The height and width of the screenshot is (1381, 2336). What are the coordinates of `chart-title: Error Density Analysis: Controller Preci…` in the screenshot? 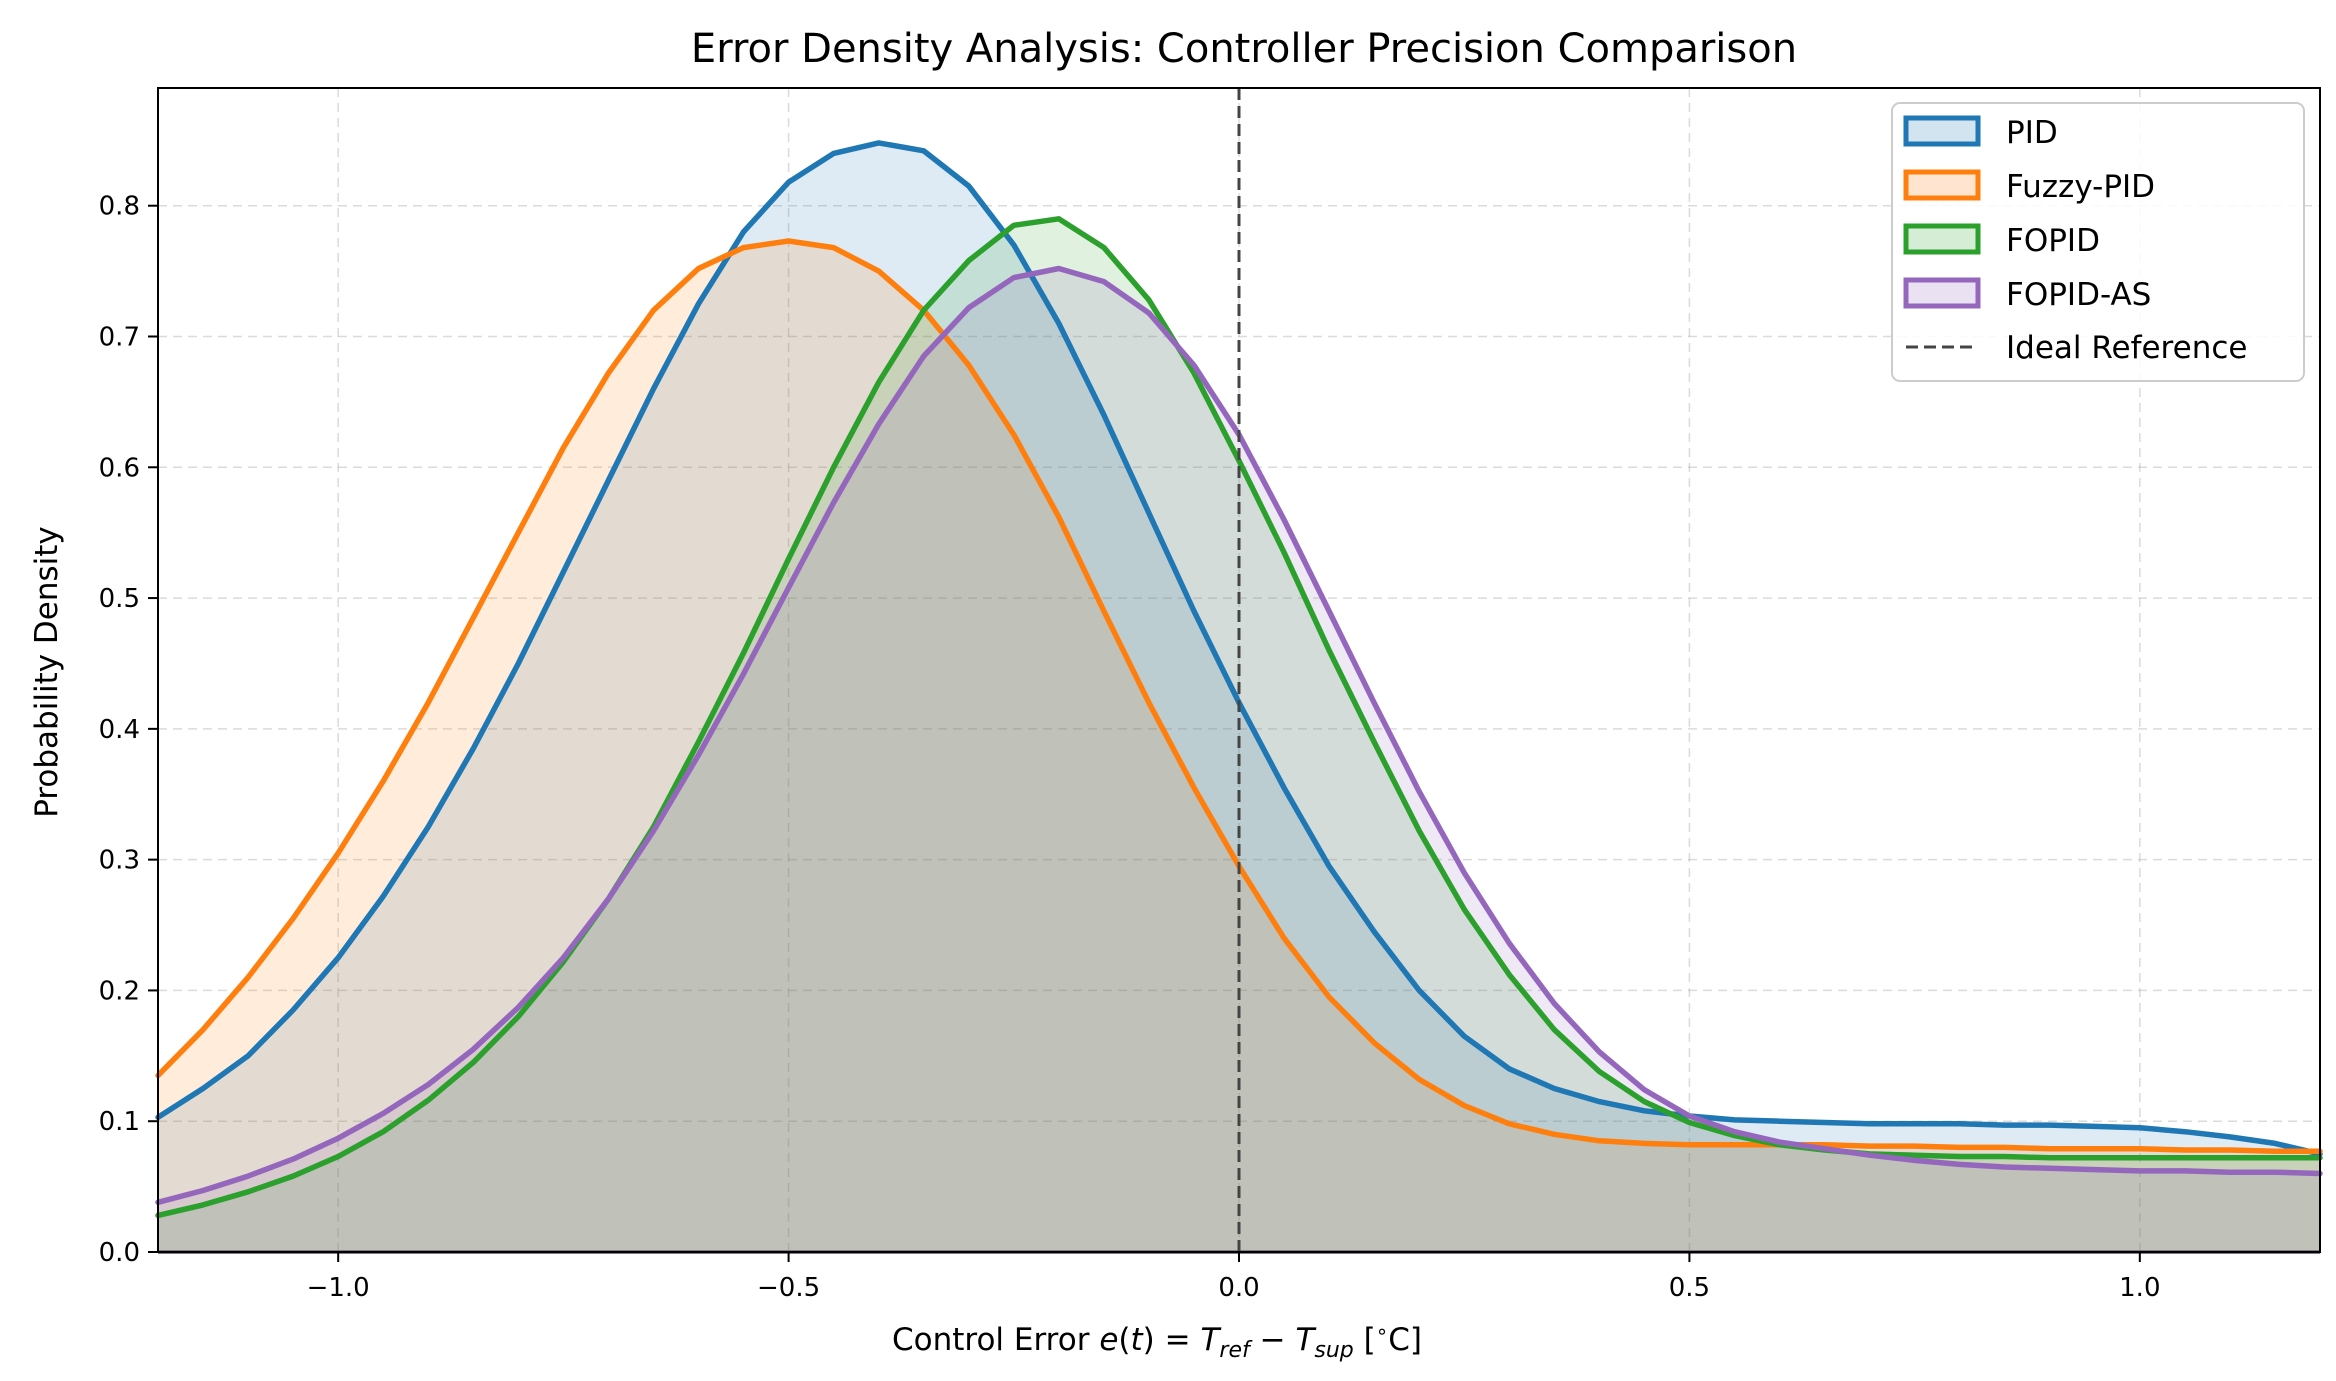 It's located at (1244, 49).